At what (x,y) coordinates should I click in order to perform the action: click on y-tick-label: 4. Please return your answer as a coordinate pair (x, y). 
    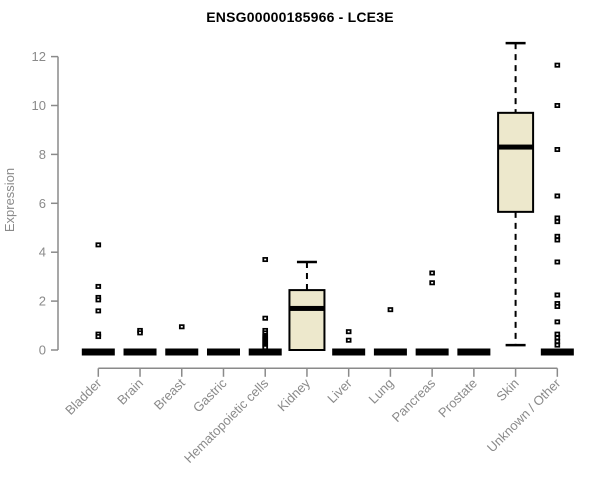
    Looking at the image, I should click on (42, 252).